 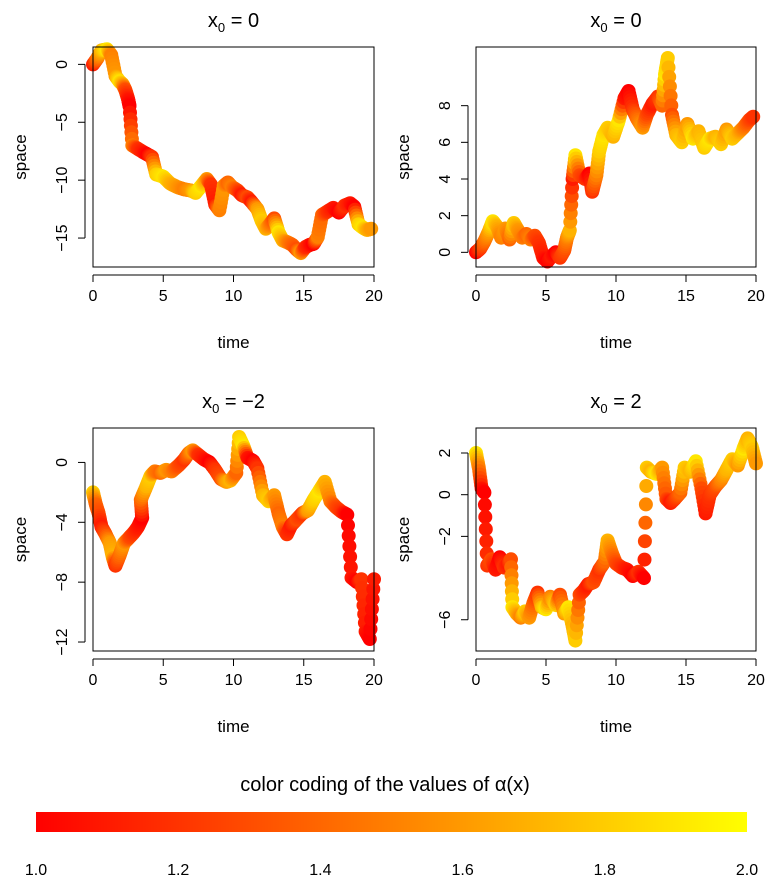 I want to click on y-tick-label: −6, so click(x=445, y=620).